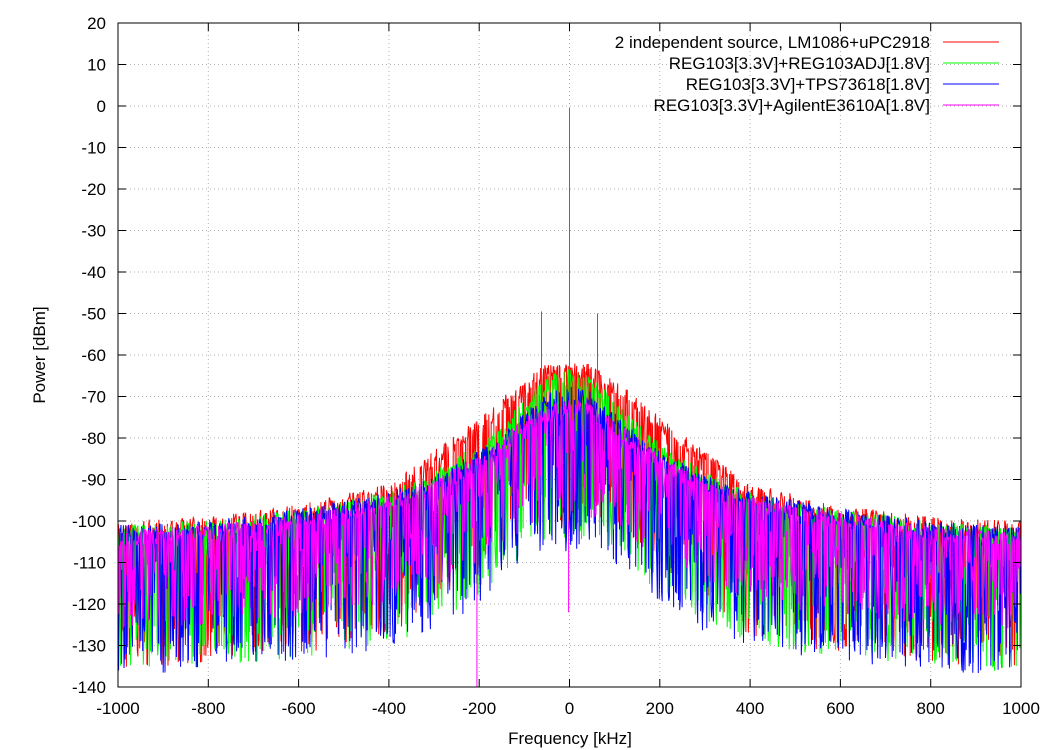  What do you see at coordinates (117, 708) in the screenshot?
I see `x-tick-label: -1000` at bounding box center [117, 708].